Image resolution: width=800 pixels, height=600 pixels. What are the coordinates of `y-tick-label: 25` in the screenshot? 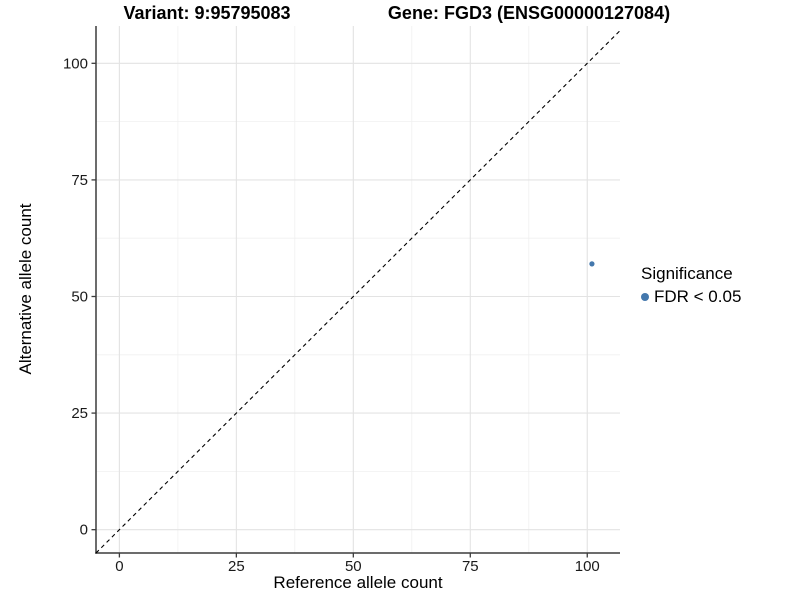 It's located at (79, 413).